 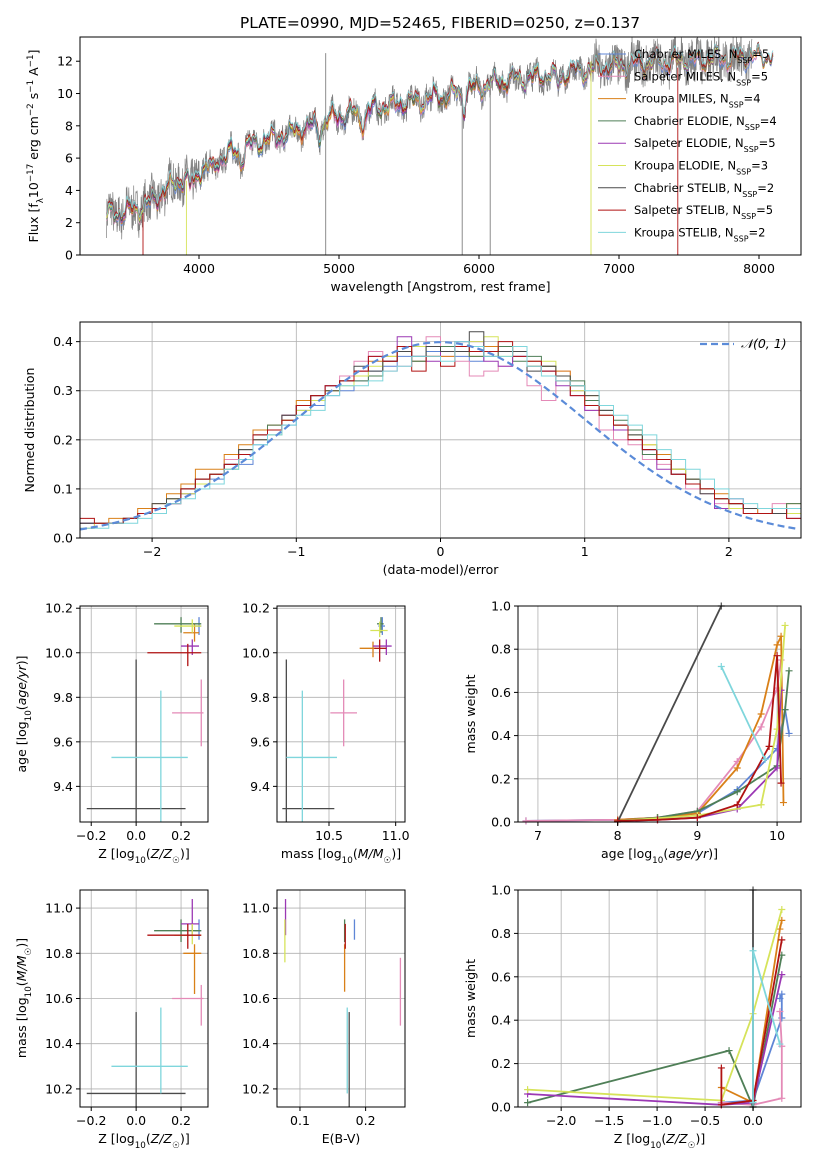 I want to click on x-tick-label: −2.0, so click(x=561, y=1120).